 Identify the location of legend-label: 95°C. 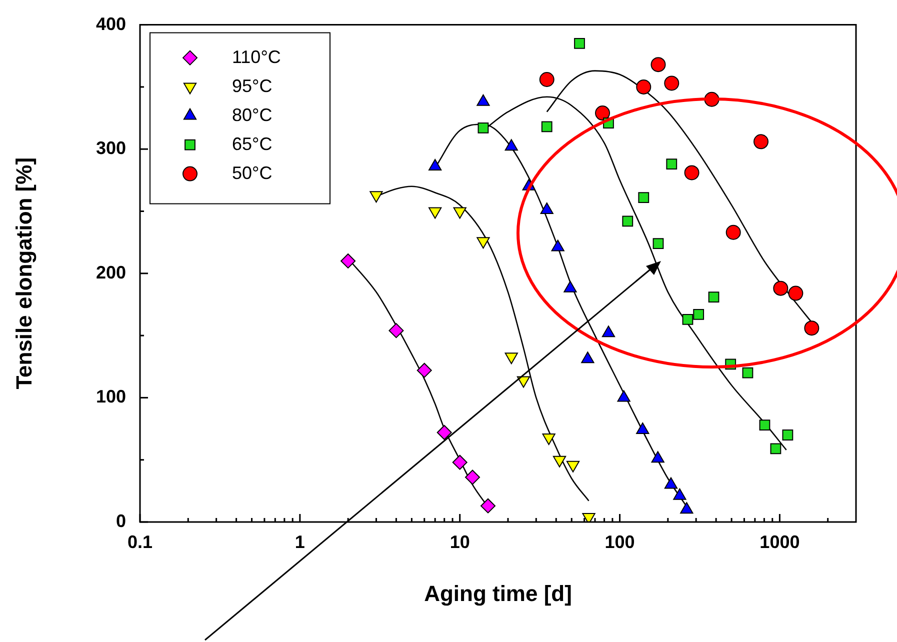
(252, 86).